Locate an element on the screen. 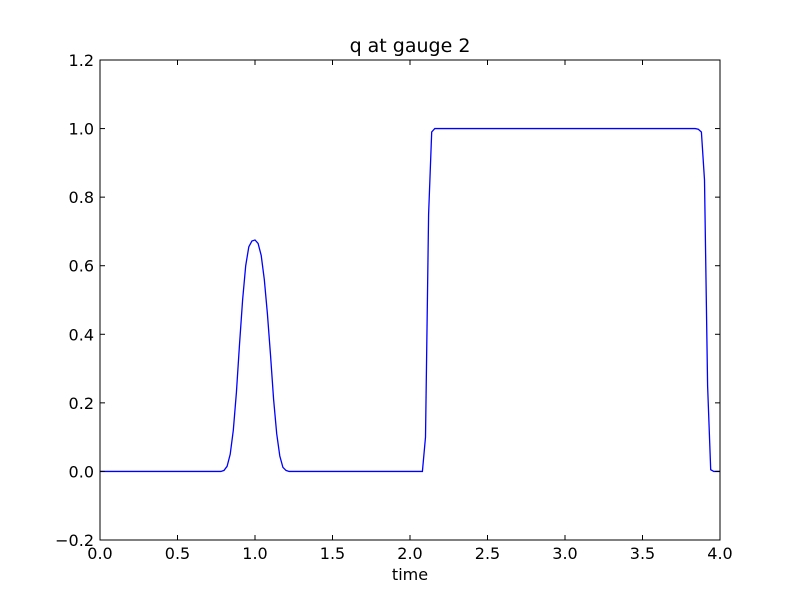 This screenshot has width=800, height=600. y-tick-label: 1.2 is located at coordinates (81, 60).